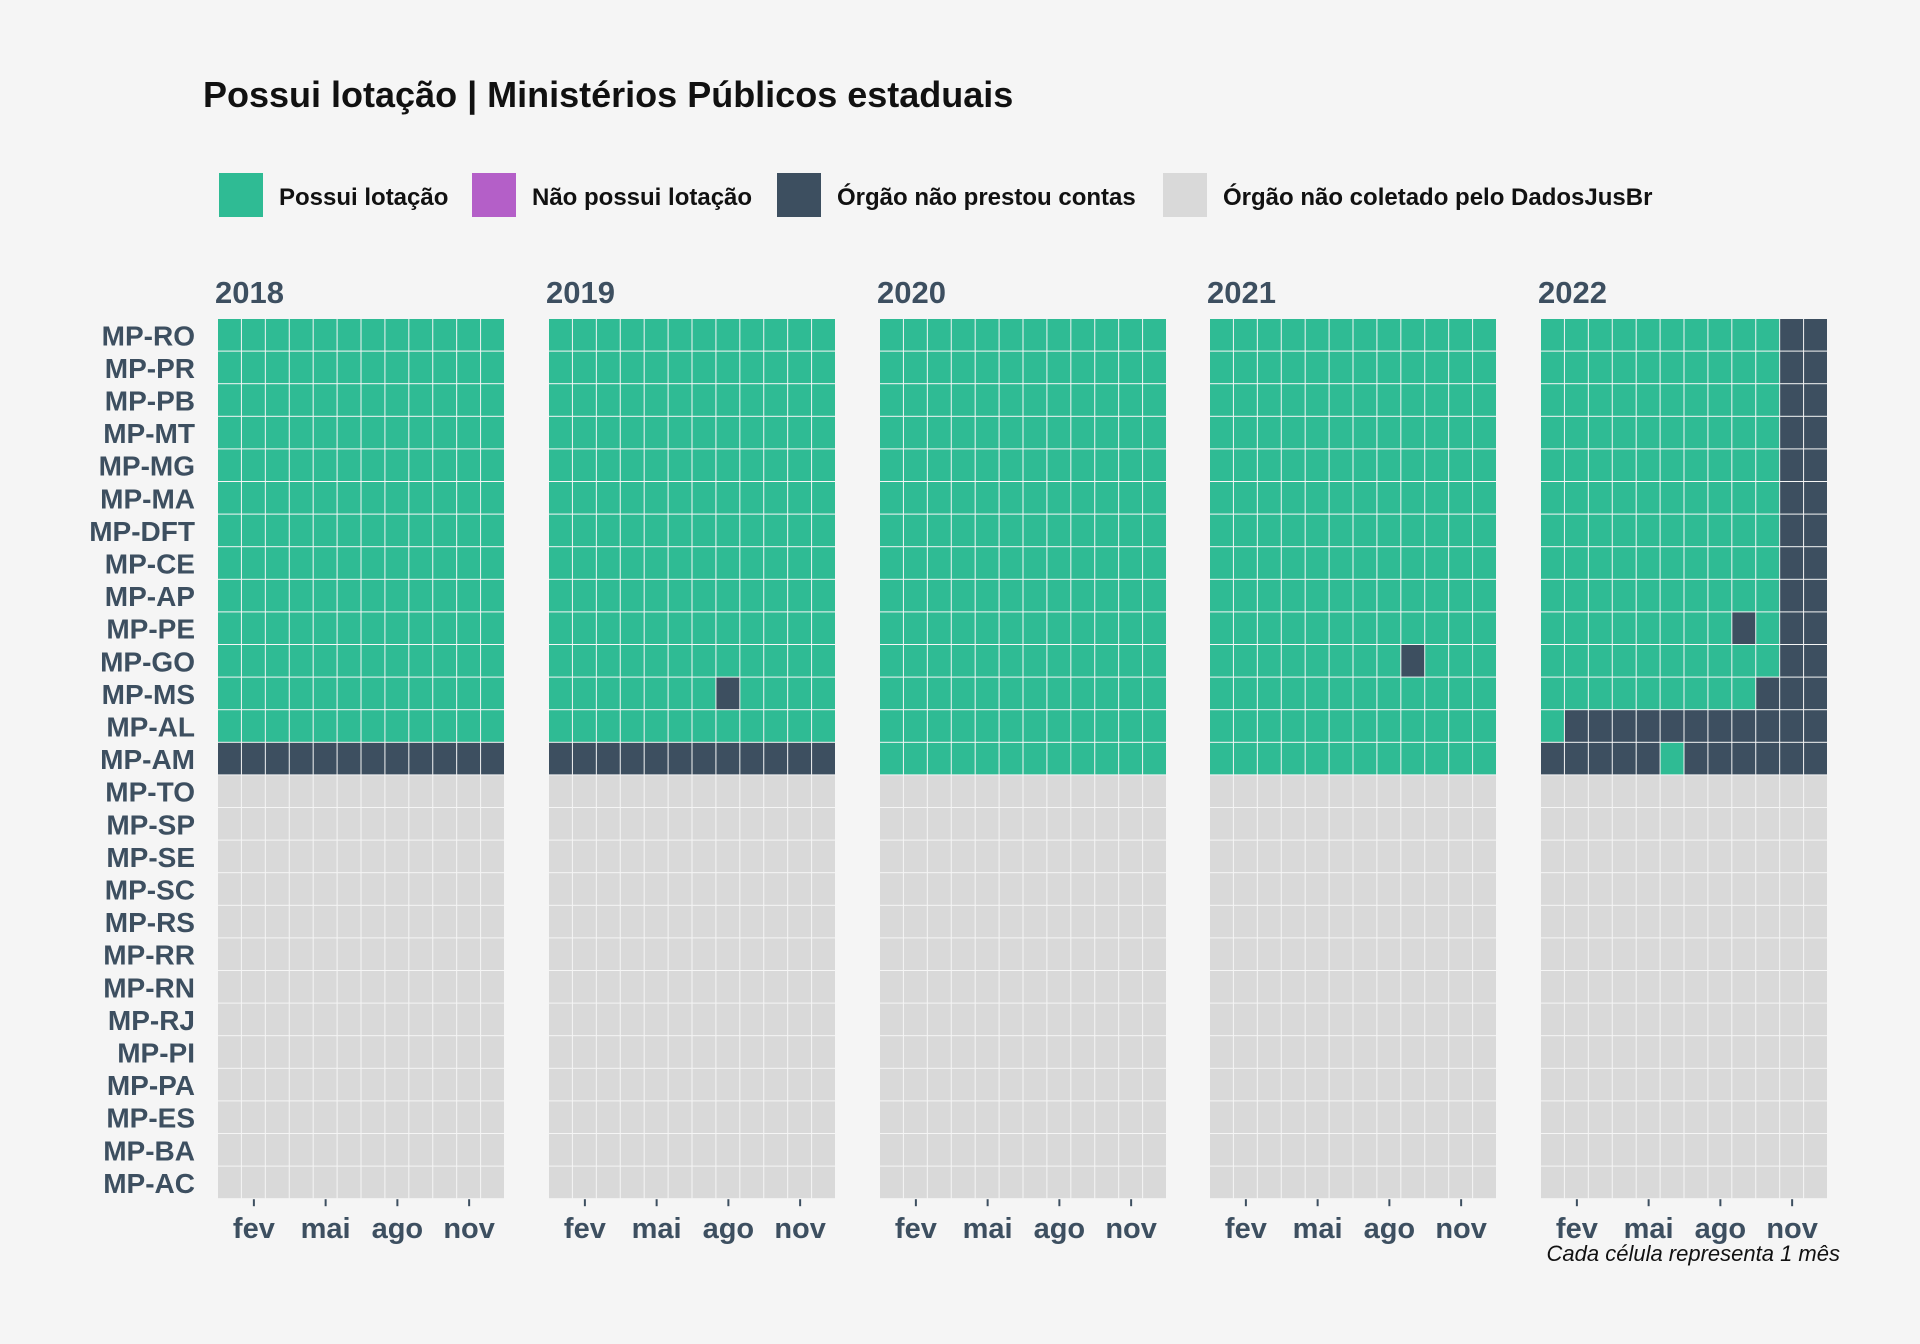 The image size is (1920, 1344). I want to click on row-label: MP-ES, so click(150, 1118).